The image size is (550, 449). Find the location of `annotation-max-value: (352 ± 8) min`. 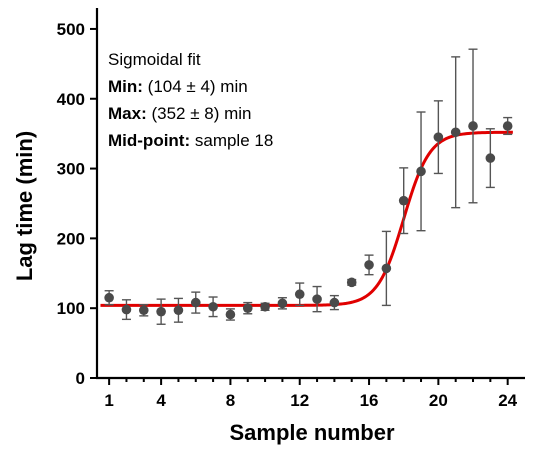

annotation-max-value: (352 ± 8) min is located at coordinates (199, 113).